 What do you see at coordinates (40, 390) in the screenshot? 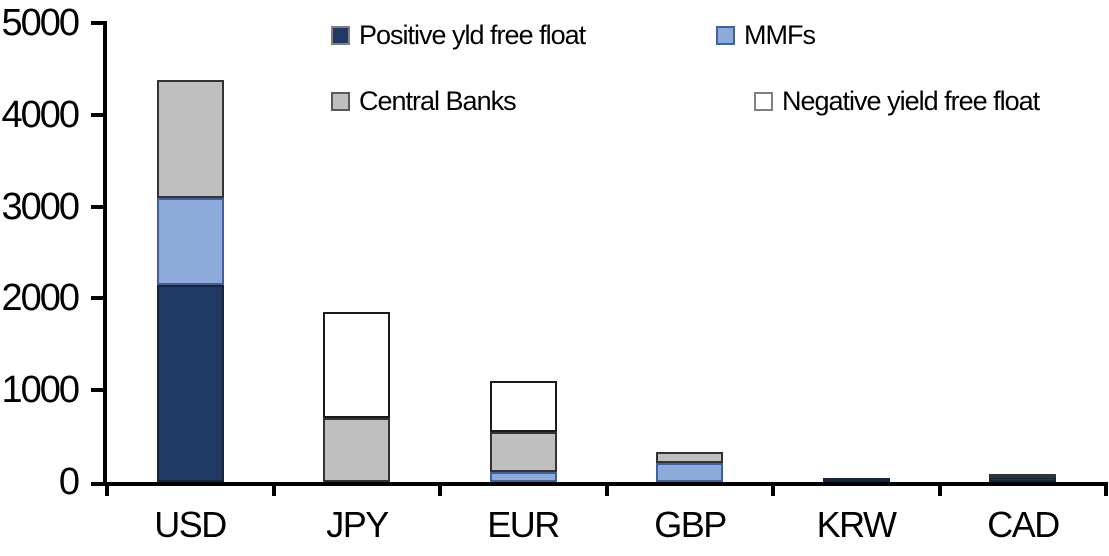
I see `y-axis-tick-label: 1000` at bounding box center [40, 390].